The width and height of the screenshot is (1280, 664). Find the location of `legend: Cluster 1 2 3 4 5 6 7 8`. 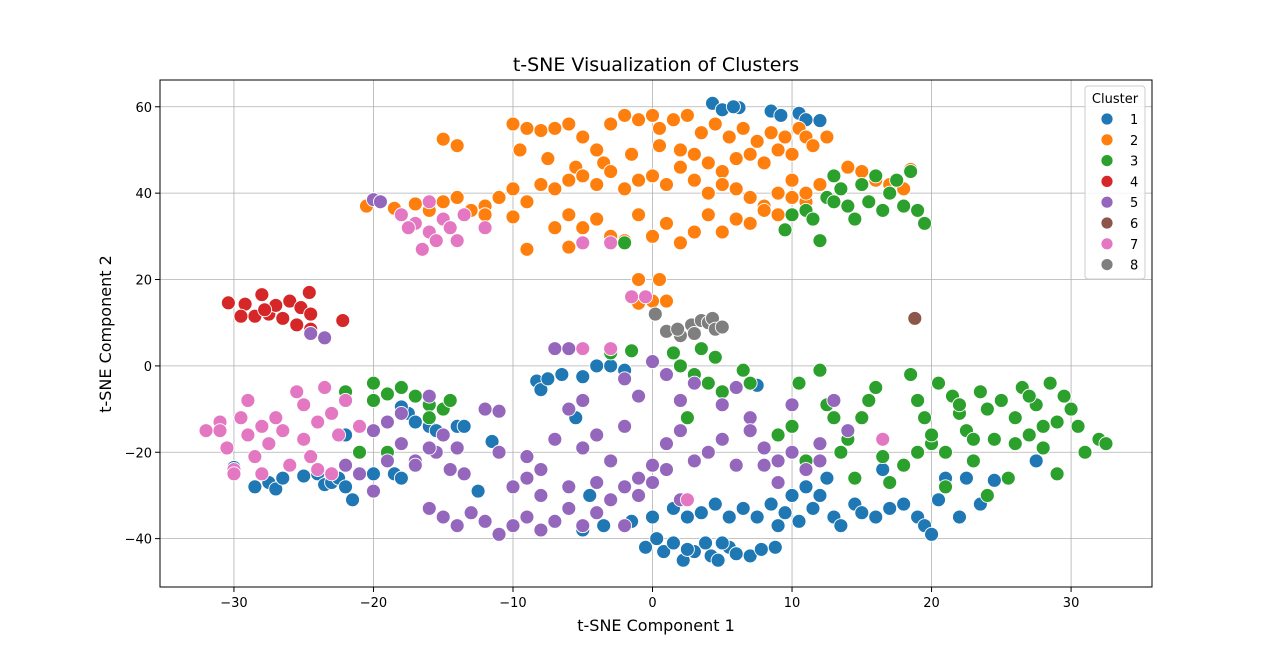

legend: Cluster 1 2 3 4 5 6 7 8 is located at coordinates (1115, 182).